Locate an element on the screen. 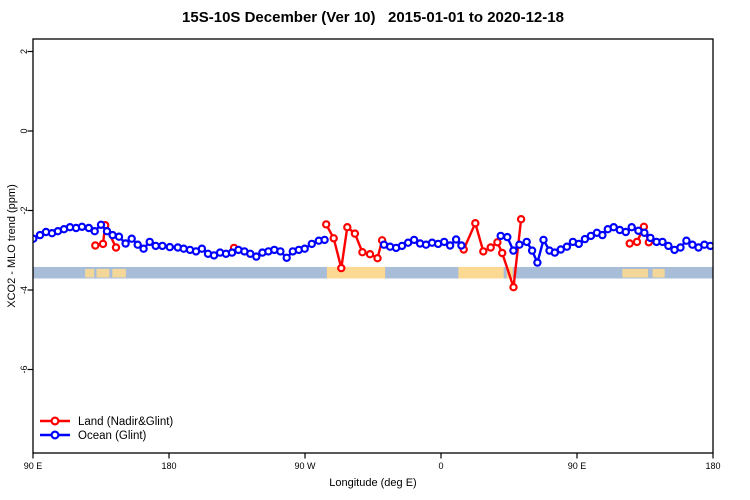 The image size is (750, 500). y-axis-title: XCO2 - MLO trend (ppm) is located at coordinates (12, 246).